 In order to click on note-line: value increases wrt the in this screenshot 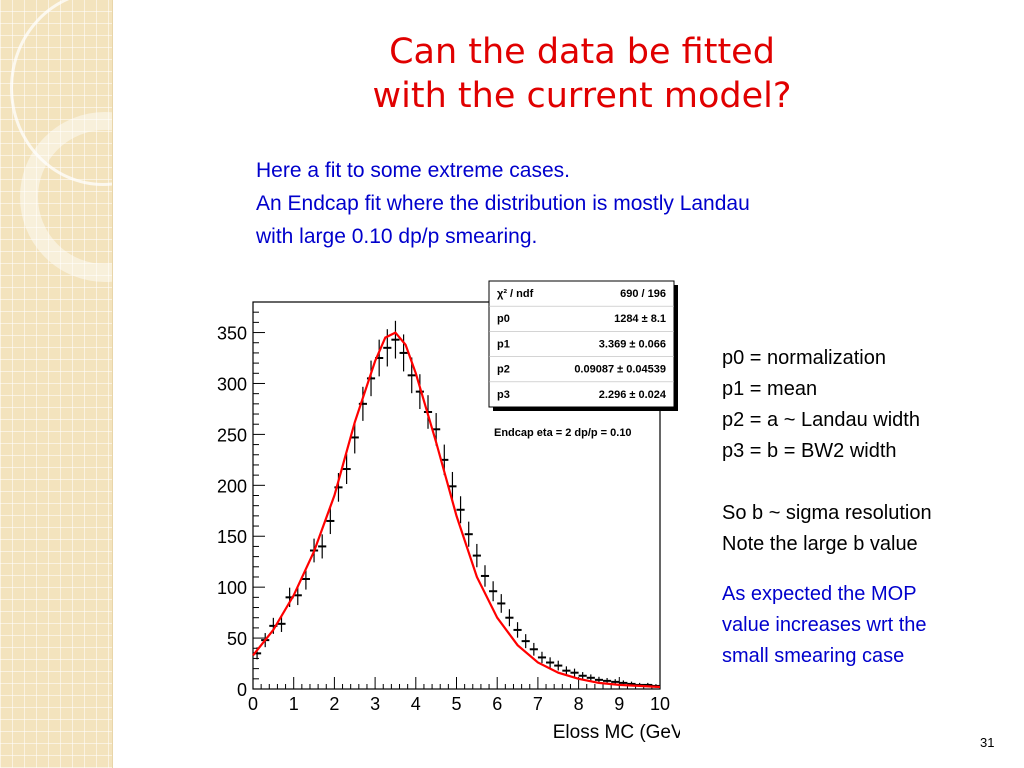, I will do `click(824, 625)`.